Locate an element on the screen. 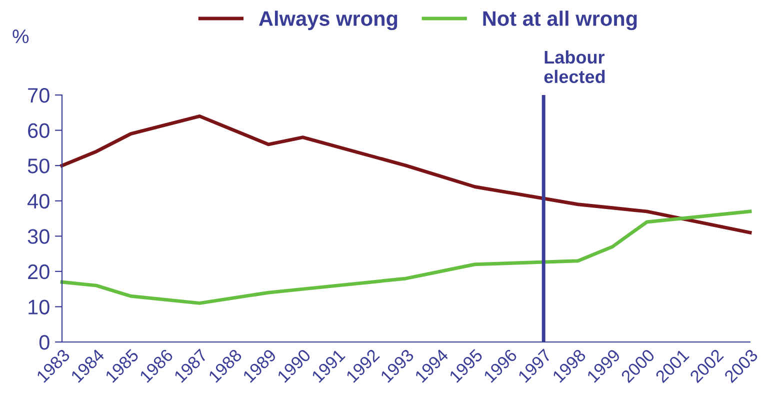  y-tick-label: 50 is located at coordinates (39, 166).